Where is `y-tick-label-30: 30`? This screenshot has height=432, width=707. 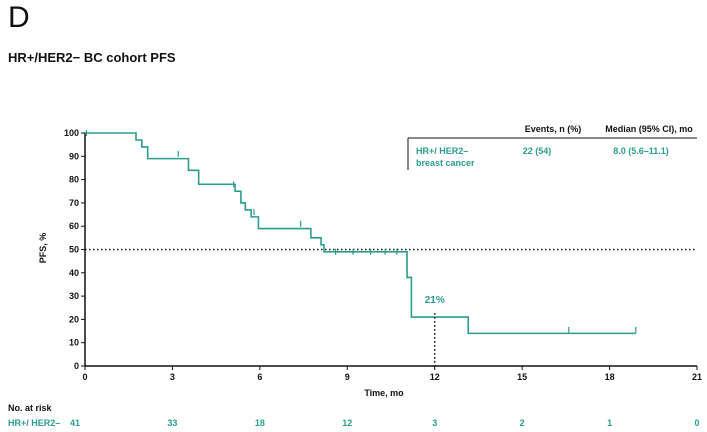
y-tick-label-30: 30 is located at coordinates (74, 296).